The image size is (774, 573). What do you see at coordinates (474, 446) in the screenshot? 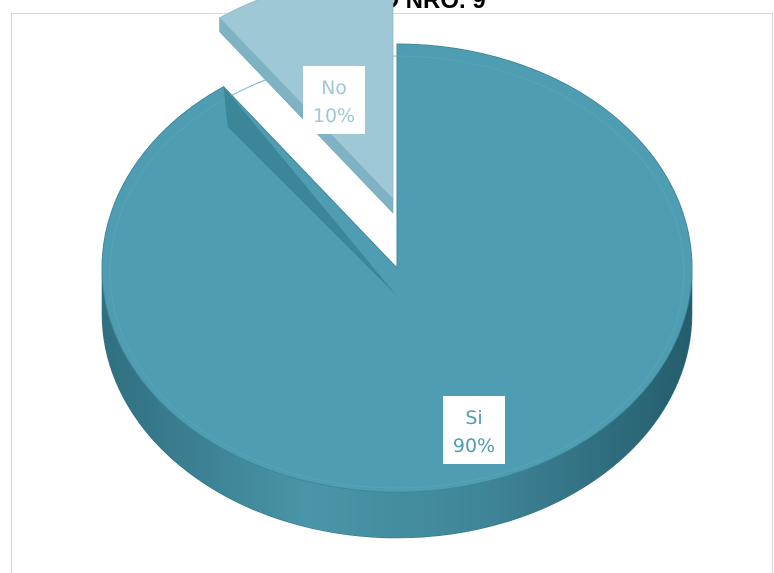
I see `data-label-si-percent: 90%` at bounding box center [474, 446].